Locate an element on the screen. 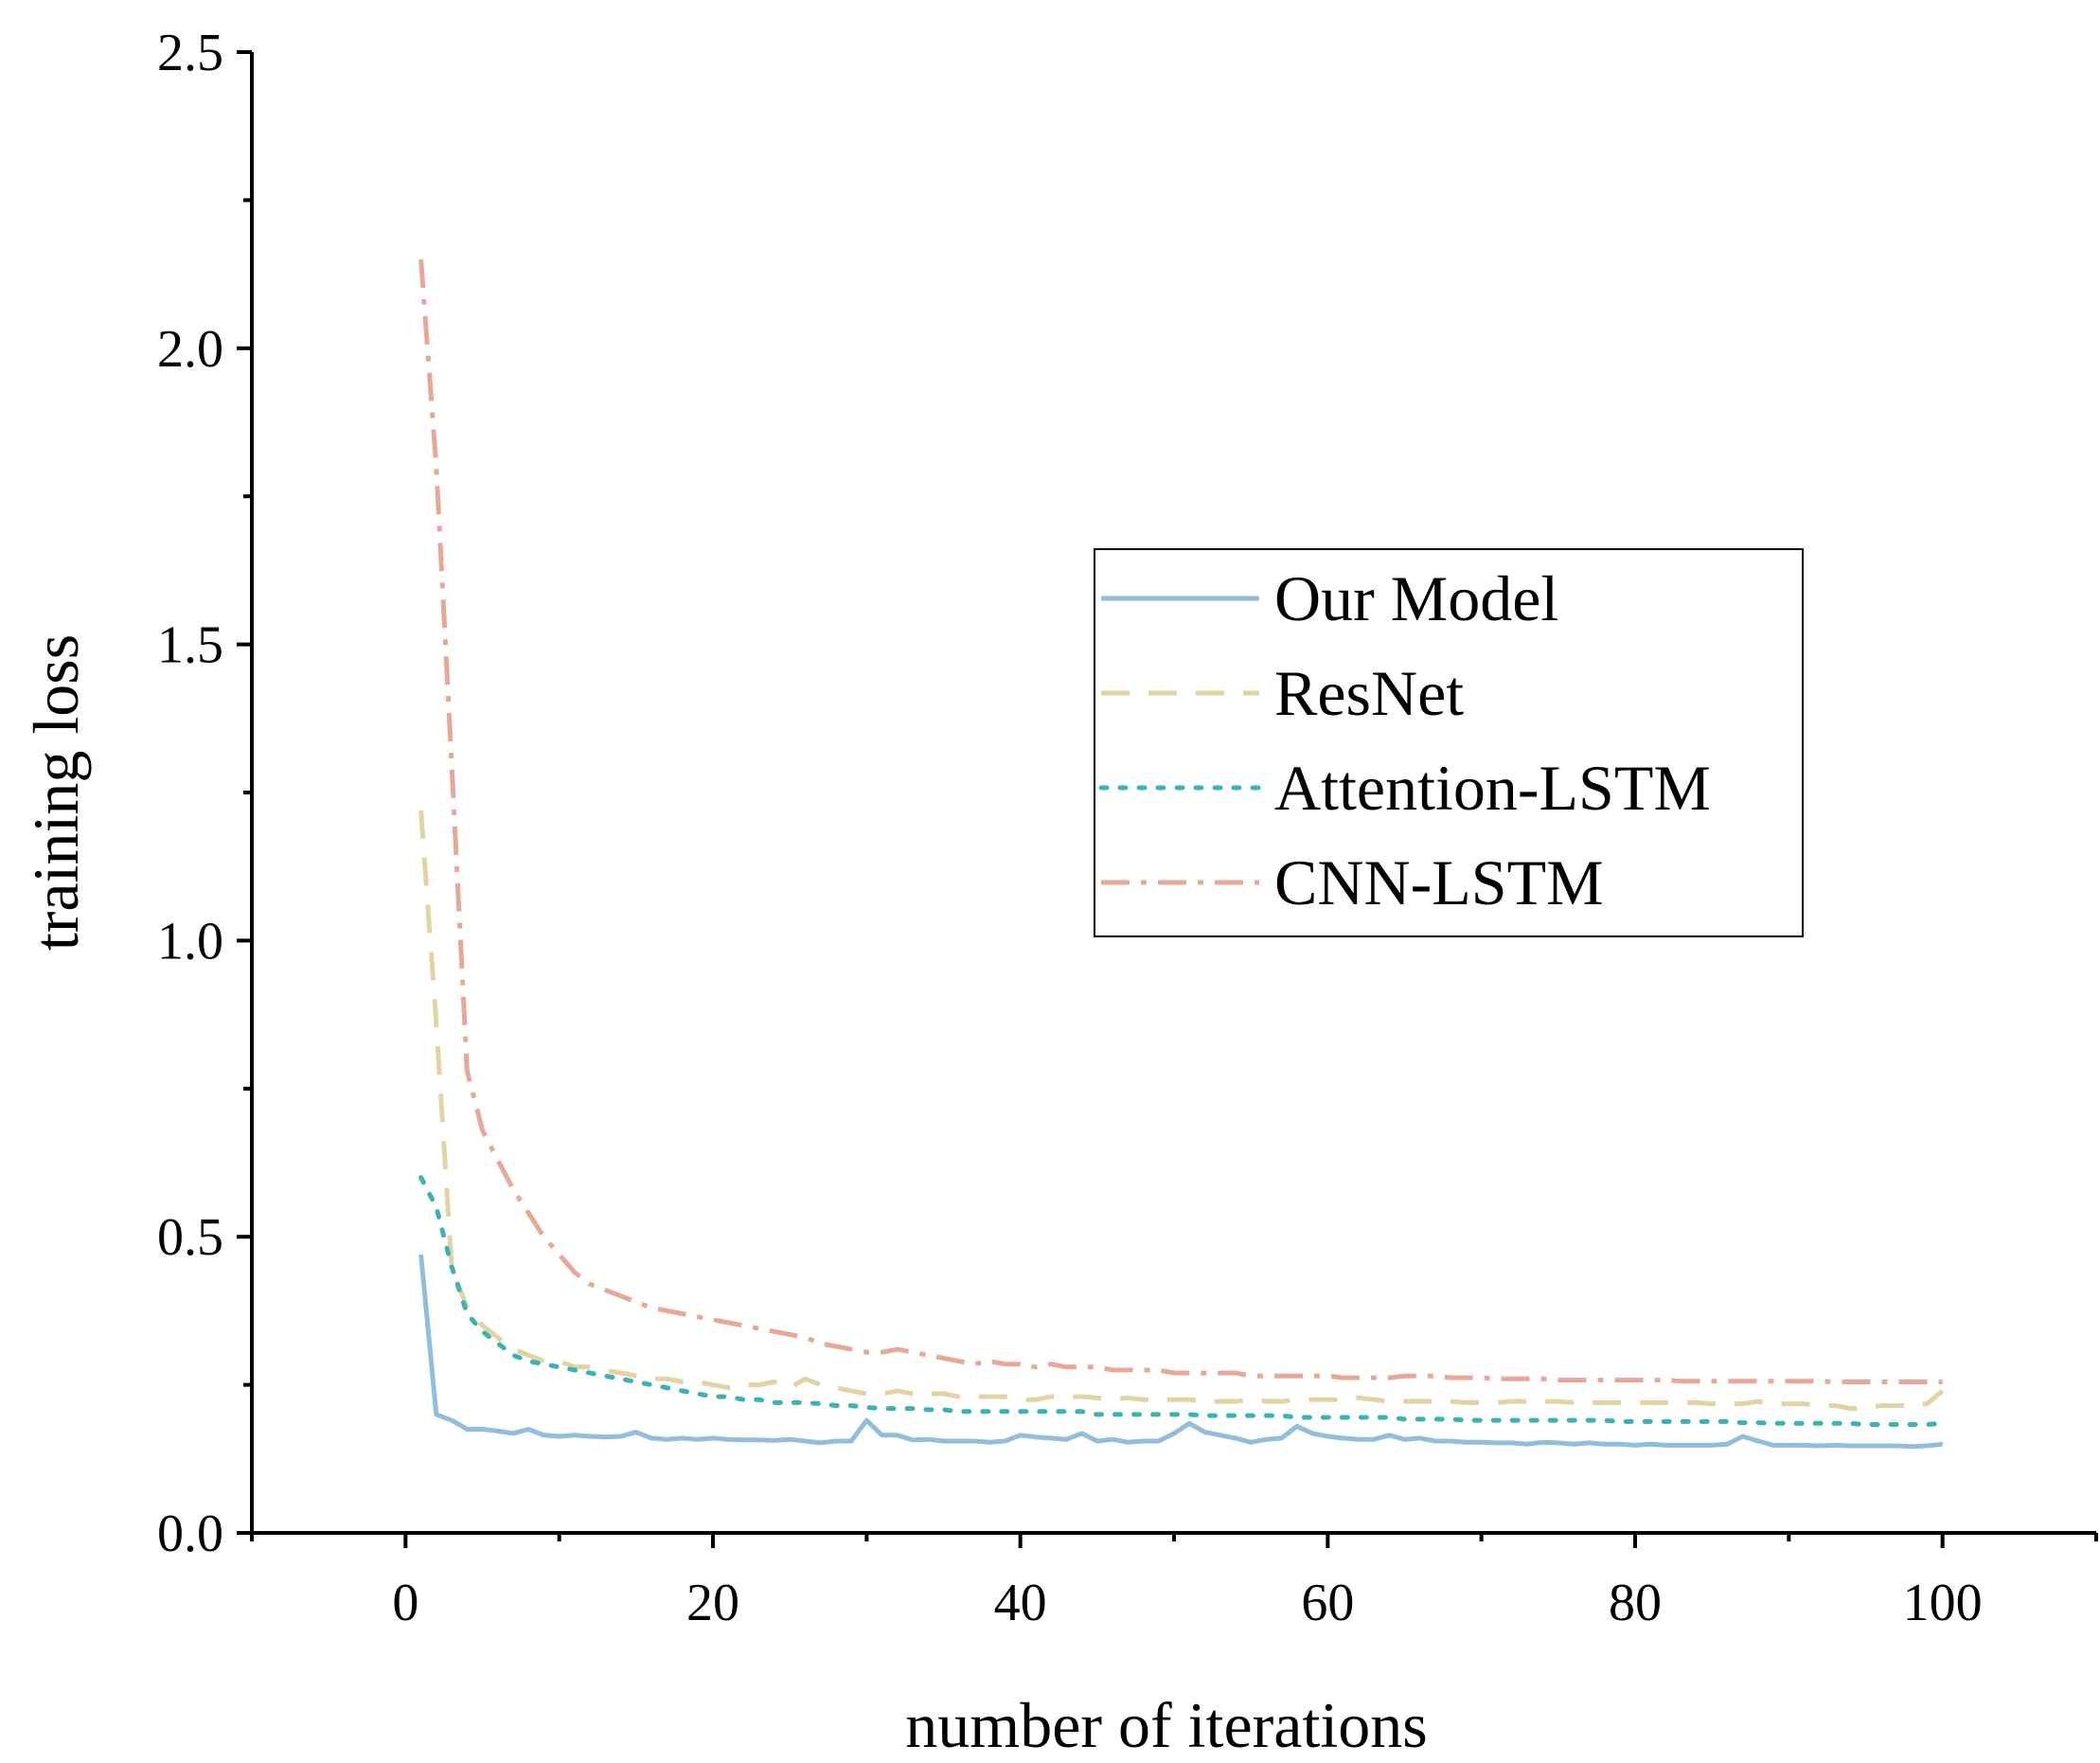  y-tick-label: 2.5 is located at coordinates (190, 53).